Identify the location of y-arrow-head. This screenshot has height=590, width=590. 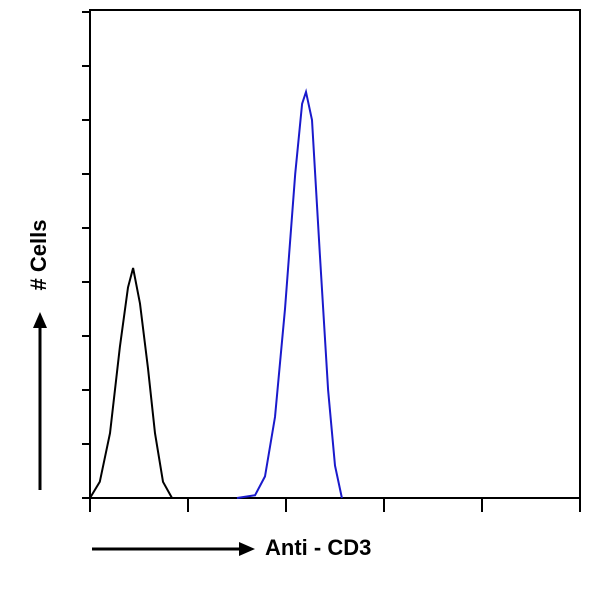
(40, 320).